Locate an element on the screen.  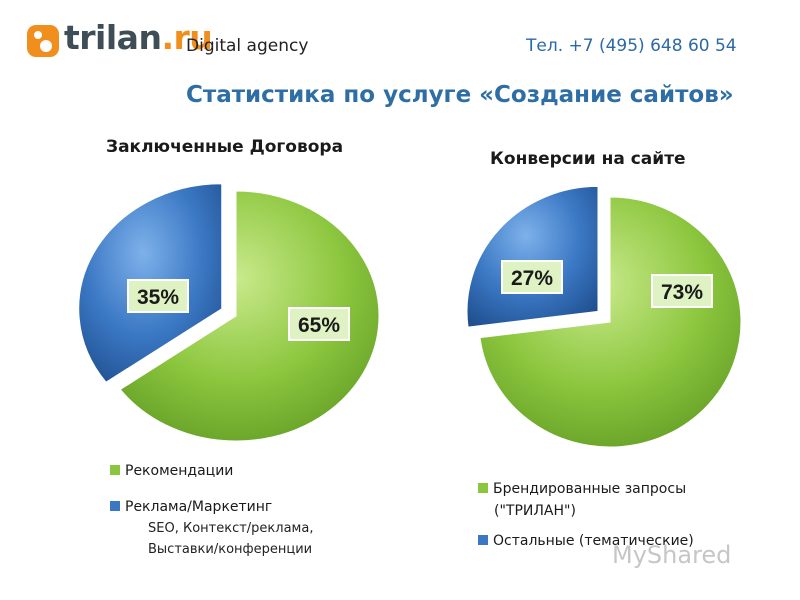
chart1-label-green: 65% is located at coordinates (319, 324).